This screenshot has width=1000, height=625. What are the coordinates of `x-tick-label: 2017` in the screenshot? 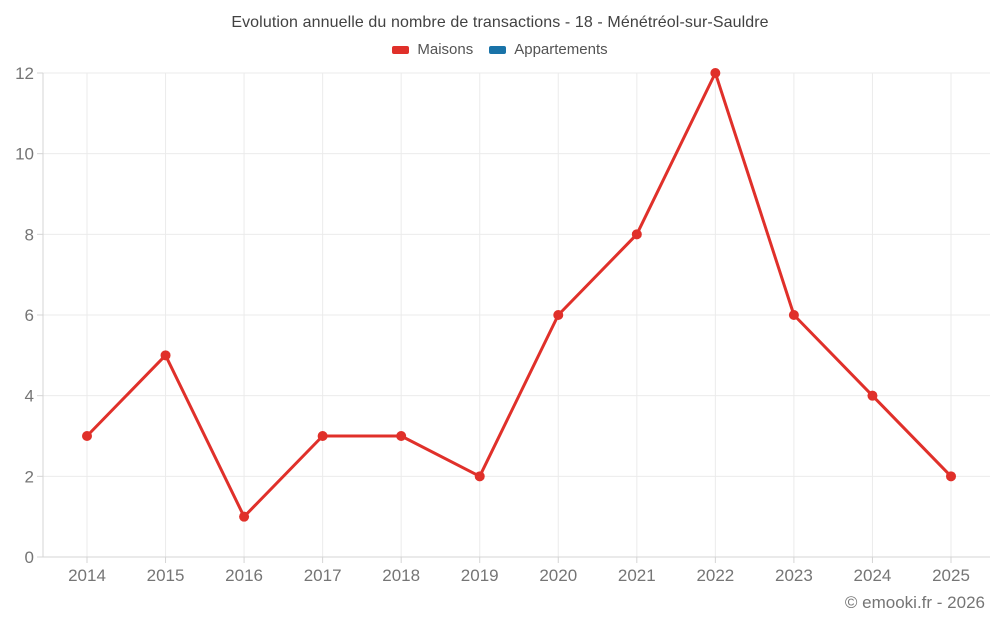 It's located at (323, 575).